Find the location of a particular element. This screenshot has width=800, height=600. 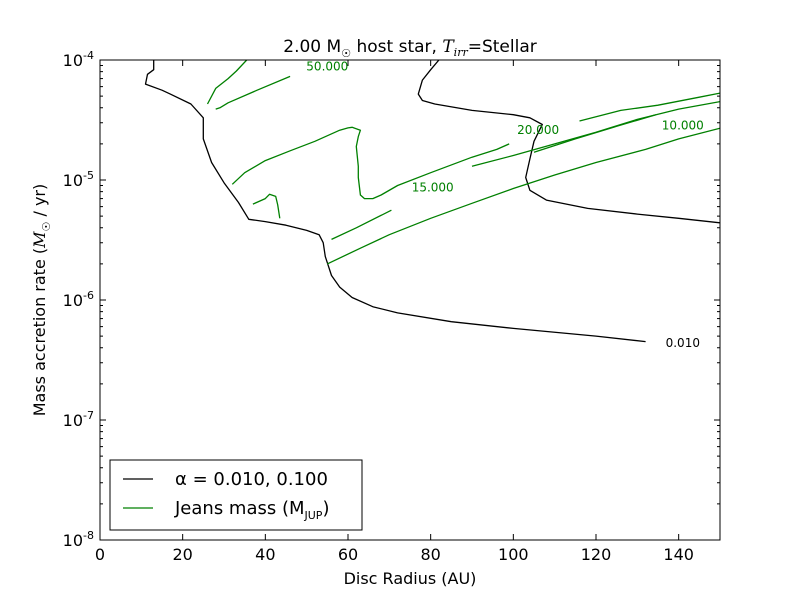

title-t-subscript: irr is located at coordinates (461, 52).